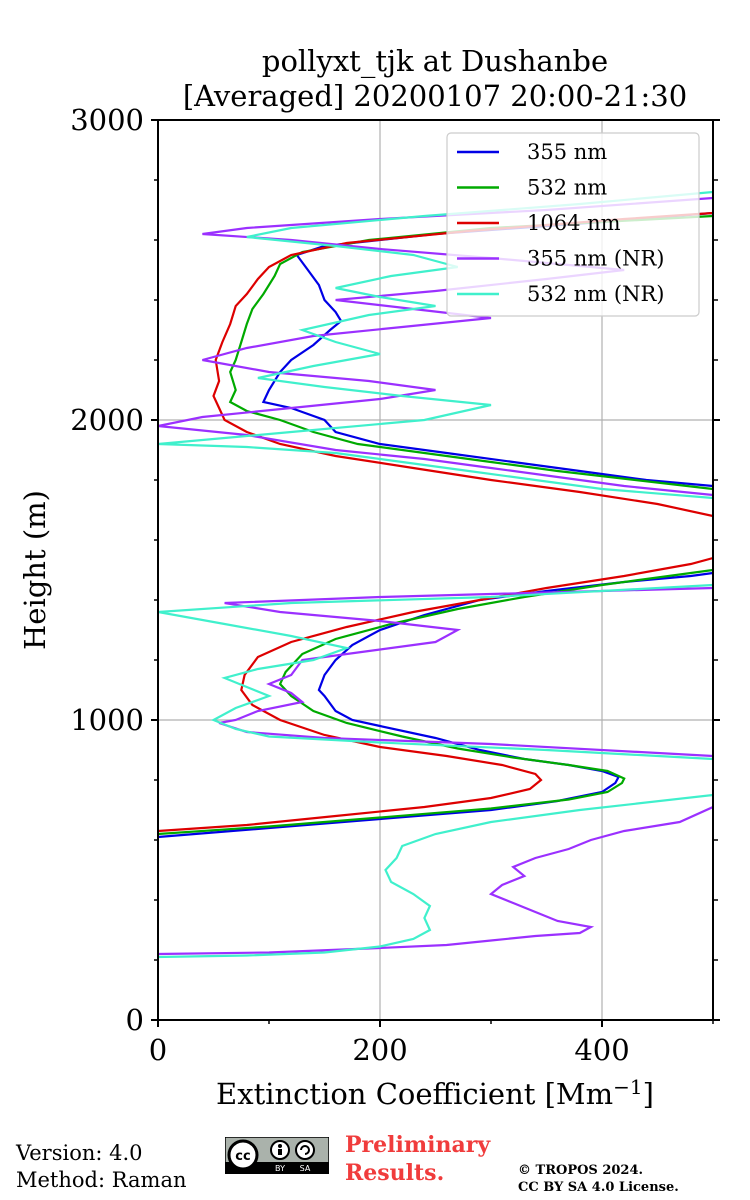 The height and width of the screenshot is (1200, 750). Describe the element at coordinates (35, 570) in the screenshot. I see `y-axis-label: Height (m)` at that location.